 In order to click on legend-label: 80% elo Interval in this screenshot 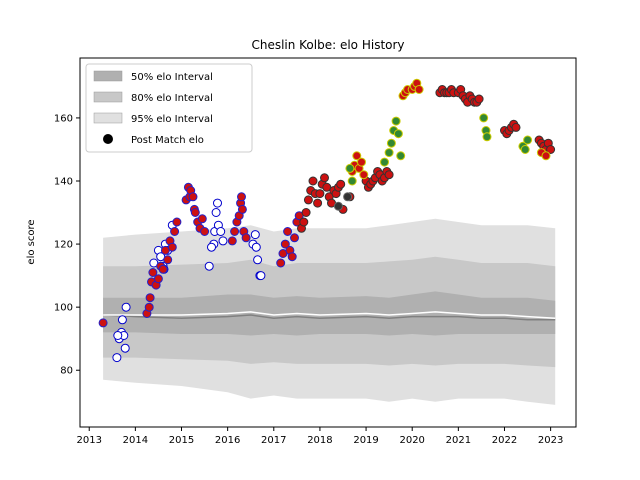, I will do `click(172, 98)`.